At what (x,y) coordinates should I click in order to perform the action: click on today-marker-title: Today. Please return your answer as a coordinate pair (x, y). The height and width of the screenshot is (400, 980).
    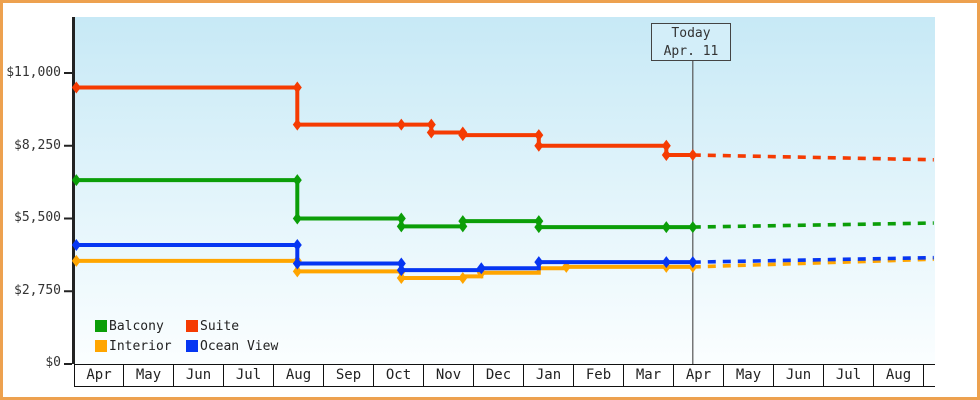
    Looking at the image, I should click on (691, 33).